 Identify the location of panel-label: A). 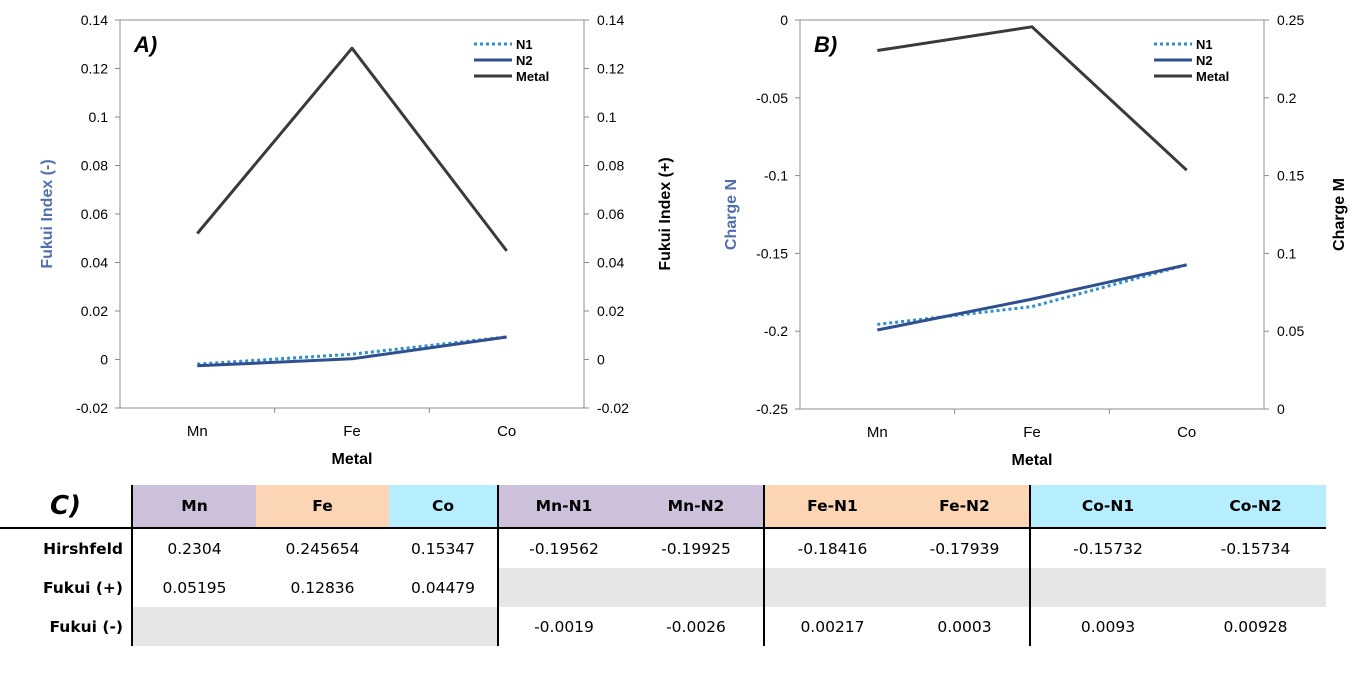
(145, 44).